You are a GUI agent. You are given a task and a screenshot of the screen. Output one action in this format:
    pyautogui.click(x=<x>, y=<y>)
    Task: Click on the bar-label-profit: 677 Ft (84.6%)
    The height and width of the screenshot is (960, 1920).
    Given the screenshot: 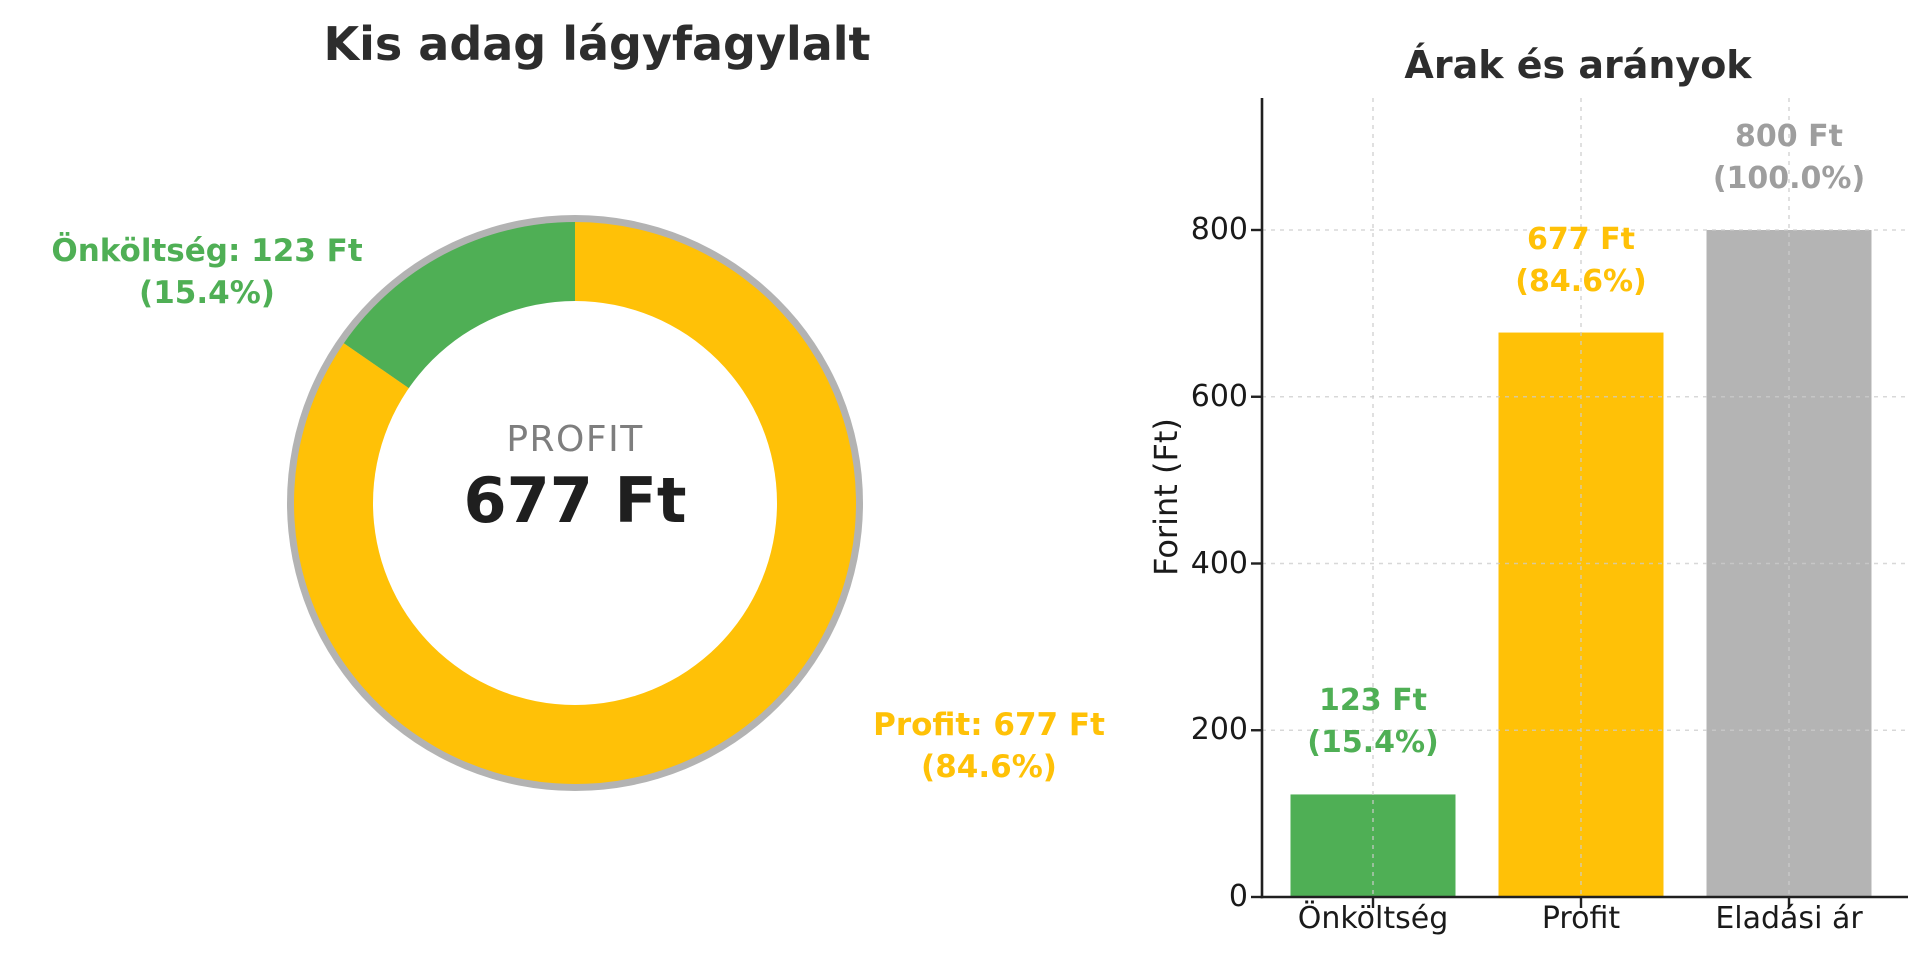 What is the action you would take?
    pyautogui.click(x=1581, y=261)
    